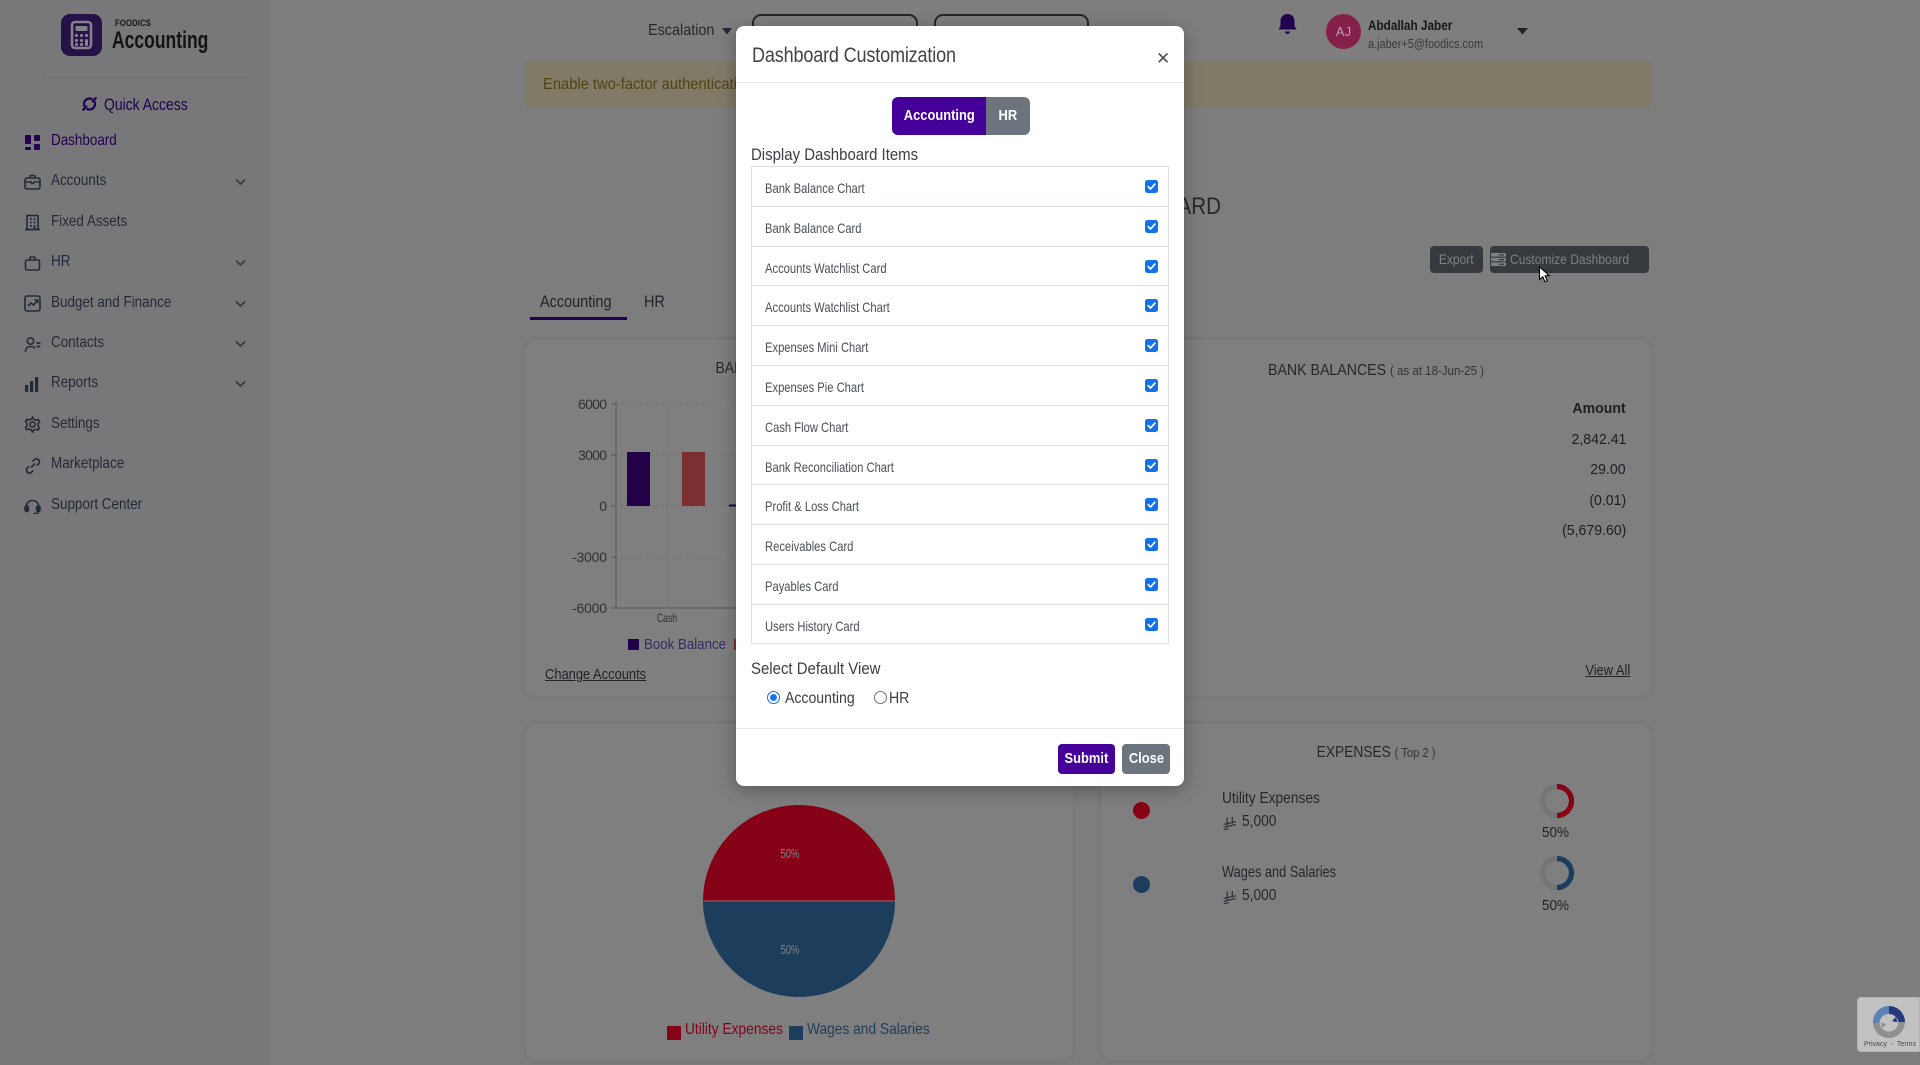  What do you see at coordinates (592, 455) in the screenshot?
I see `svg-text: 3000` at bounding box center [592, 455].